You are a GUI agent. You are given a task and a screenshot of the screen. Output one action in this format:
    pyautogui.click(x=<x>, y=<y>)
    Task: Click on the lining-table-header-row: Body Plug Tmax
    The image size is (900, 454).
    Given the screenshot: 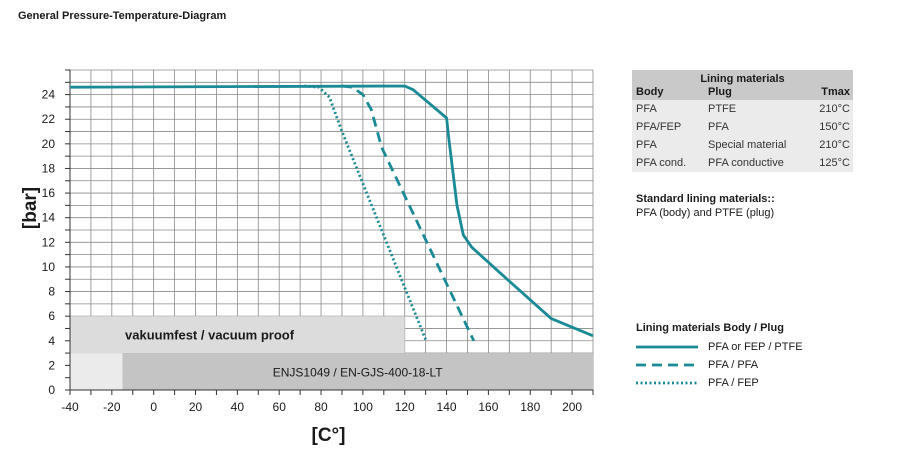 What is the action you would take?
    pyautogui.click(x=742, y=92)
    